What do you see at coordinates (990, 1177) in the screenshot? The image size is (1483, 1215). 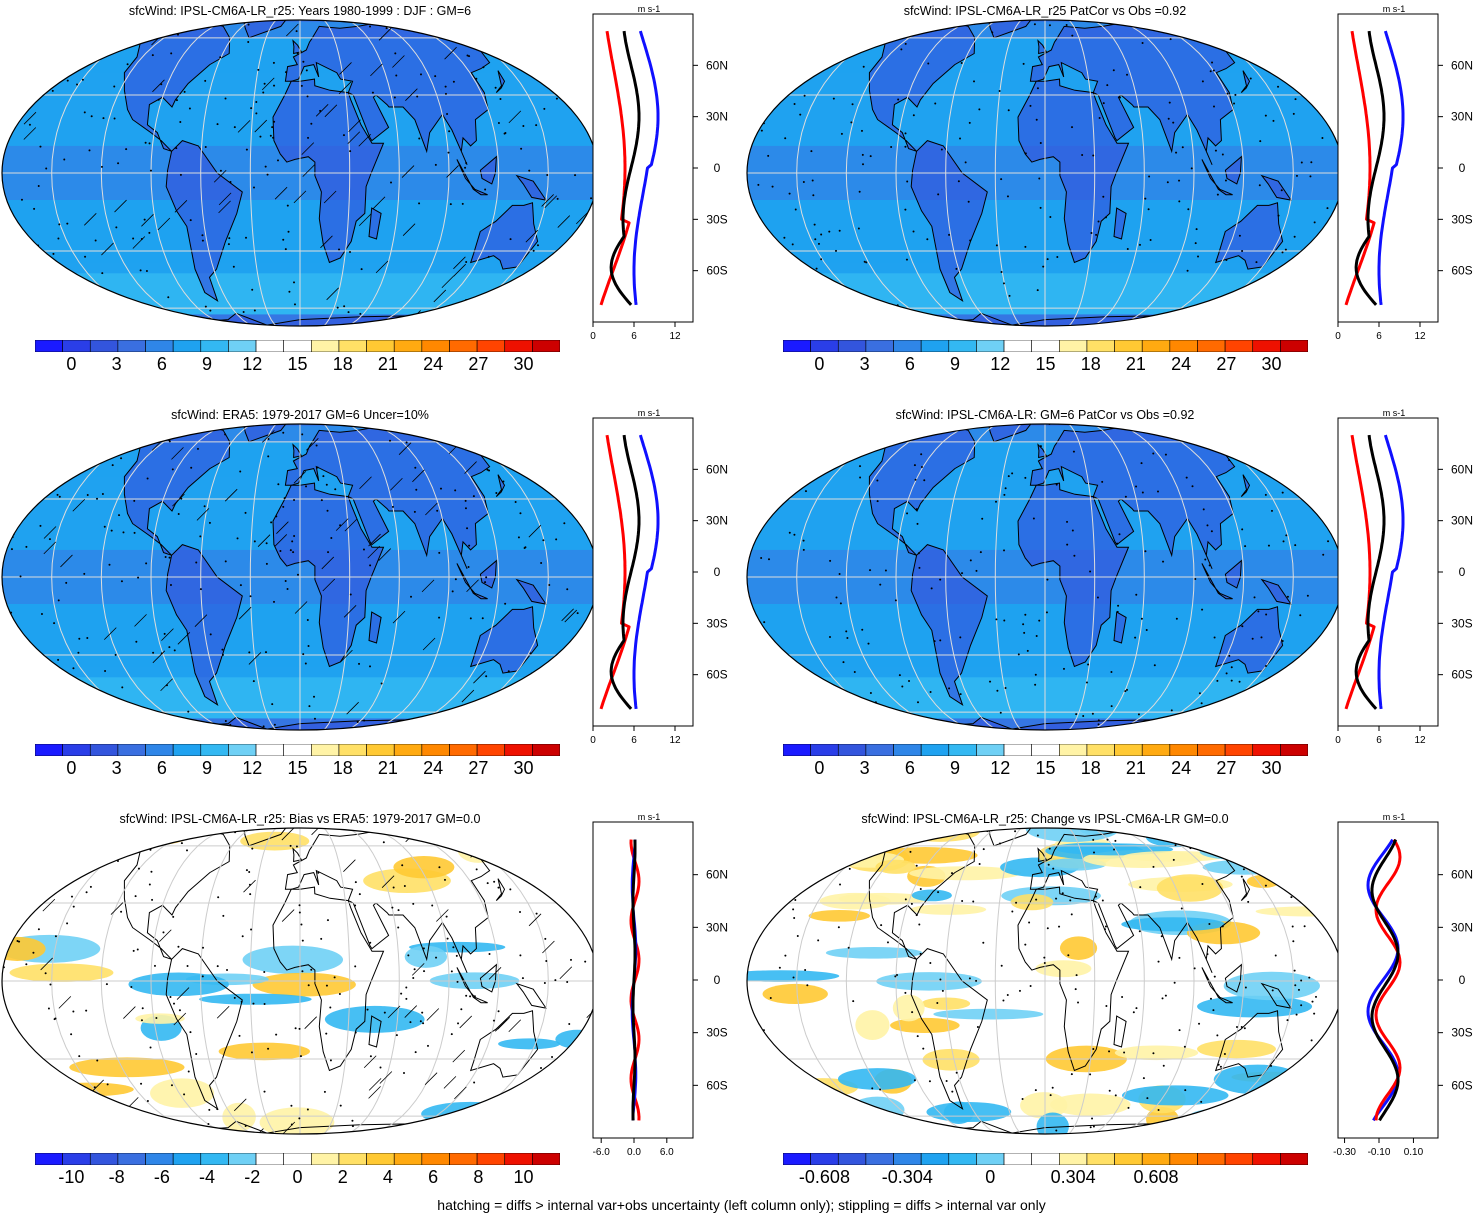 I see `colorbar-tick-label: 0` at bounding box center [990, 1177].